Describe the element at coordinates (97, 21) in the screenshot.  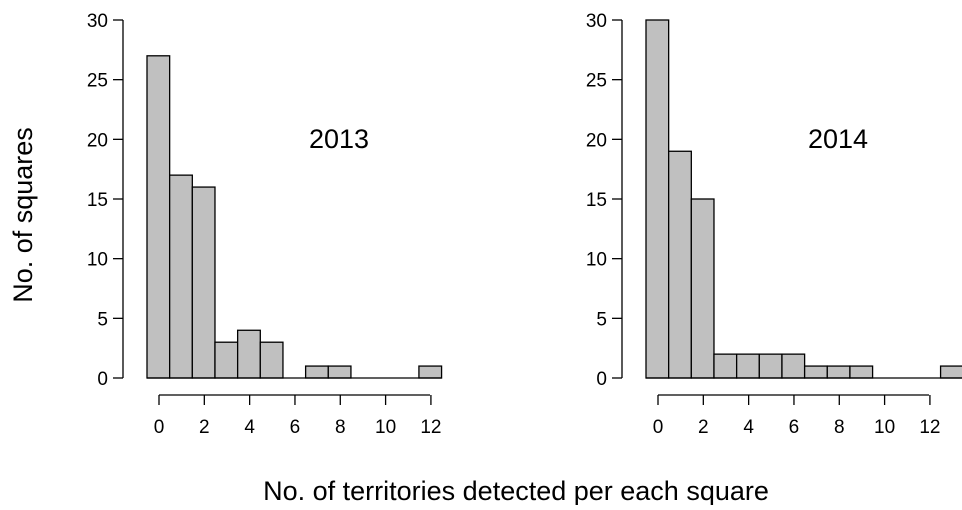
I see `p0-y-tick-label-30: 30` at that location.